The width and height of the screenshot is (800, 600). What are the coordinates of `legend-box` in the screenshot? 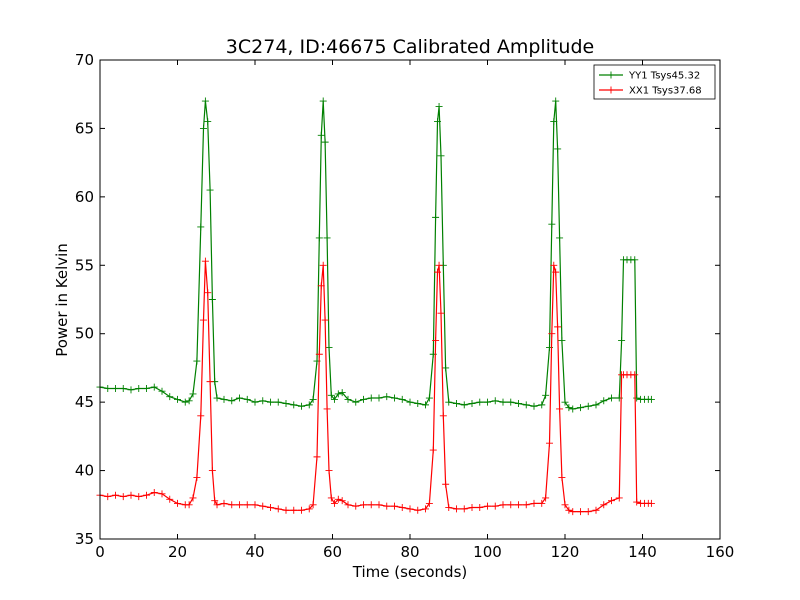 It's located at (654, 82).